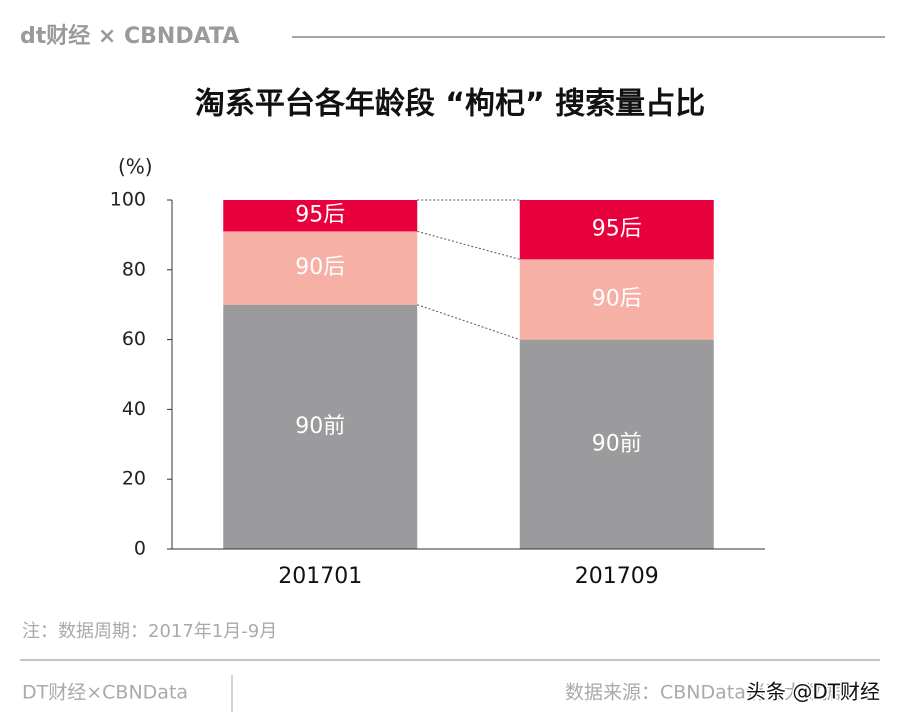 This screenshot has height=726, width=900. What do you see at coordinates (703, 693) in the screenshot?
I see `footer-source: 数据来源：CBNData消费大数据` at bounding box center [703, 693].